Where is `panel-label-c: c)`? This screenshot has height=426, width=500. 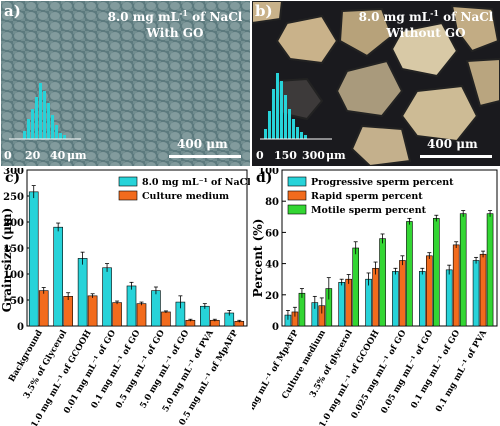 panel-label-c: c) is located at coordinates (12, 178).